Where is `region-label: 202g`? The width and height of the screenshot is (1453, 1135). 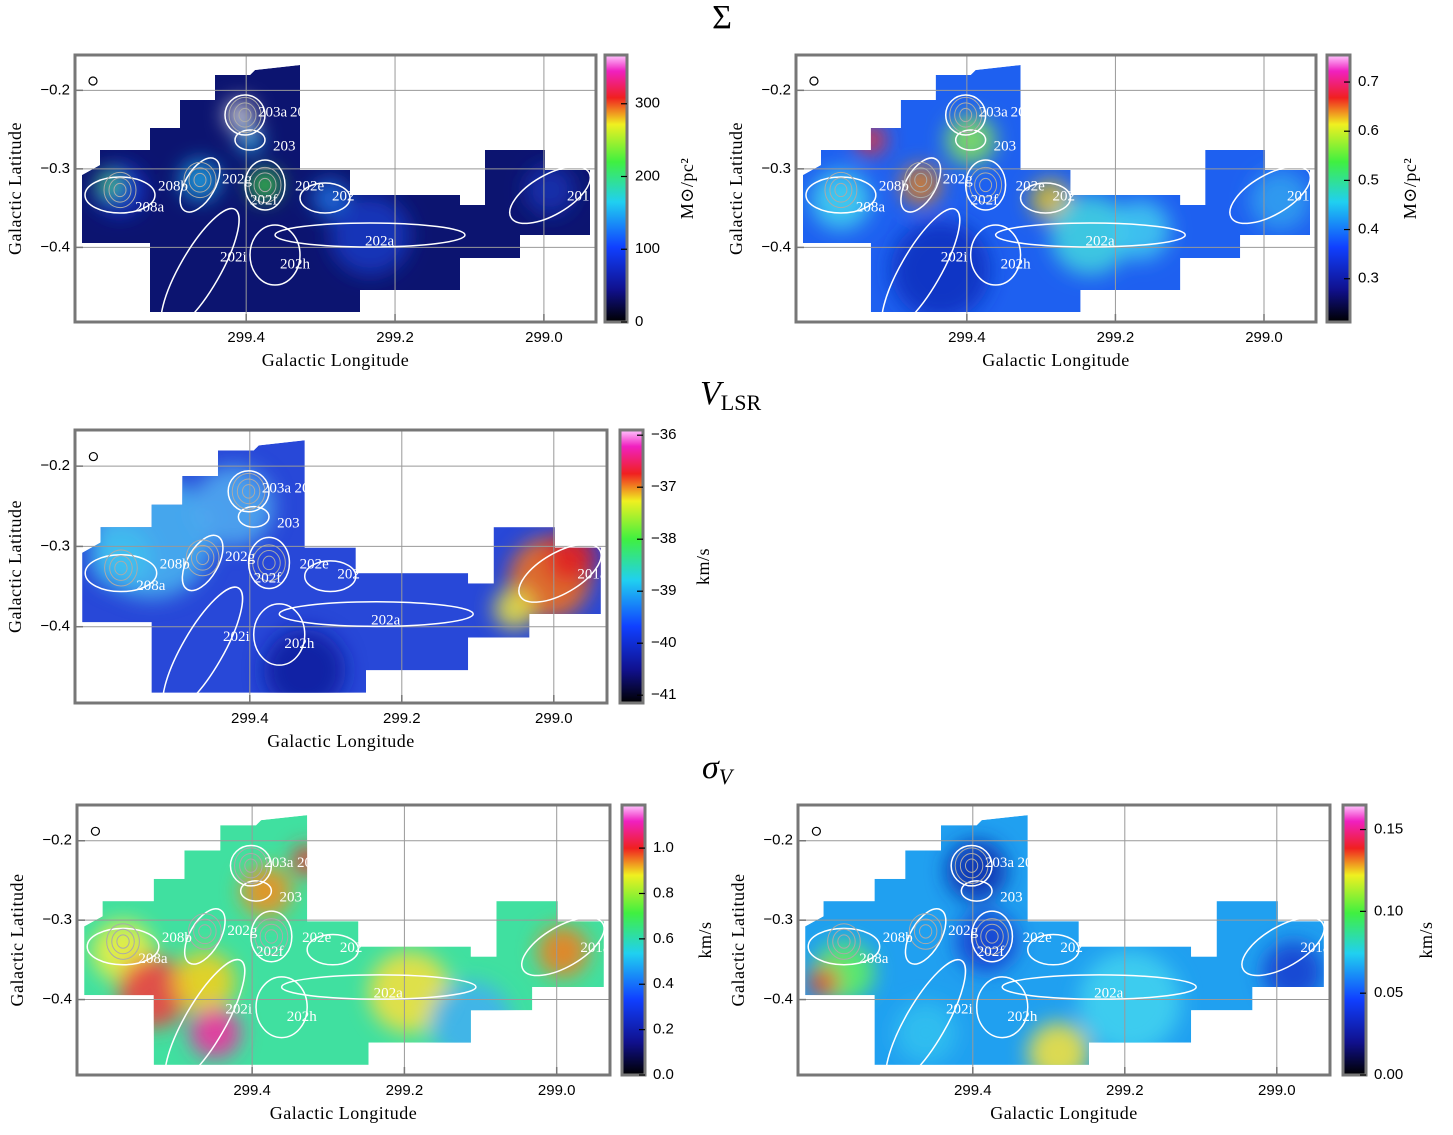
region-label: 202g is located at coordinates (237, 179).